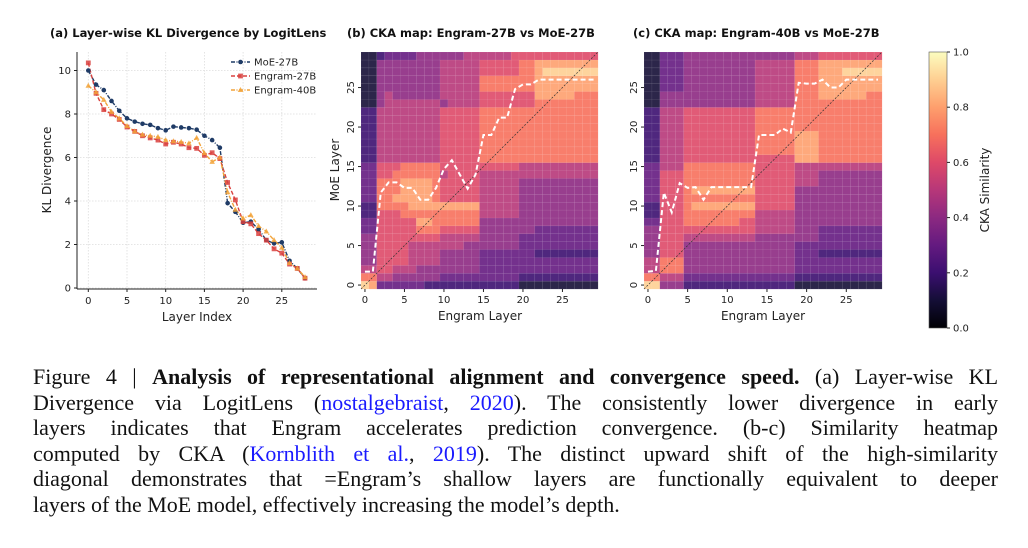  Describe the element at coordinates (382, 402) in the screenshot. I see `citation-link-nostalgebraist: nostalgebraist` at that location.